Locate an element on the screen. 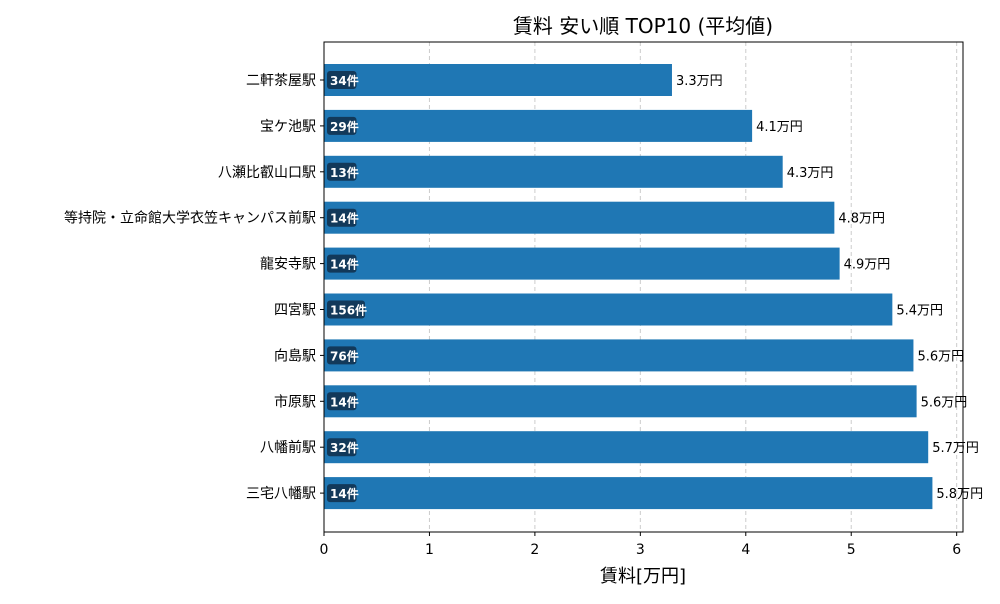 The height and width of the screenshot is (604, 1000). y-tick-label: 八瀬比叡山口駅 is located at coordinates (267, 172).